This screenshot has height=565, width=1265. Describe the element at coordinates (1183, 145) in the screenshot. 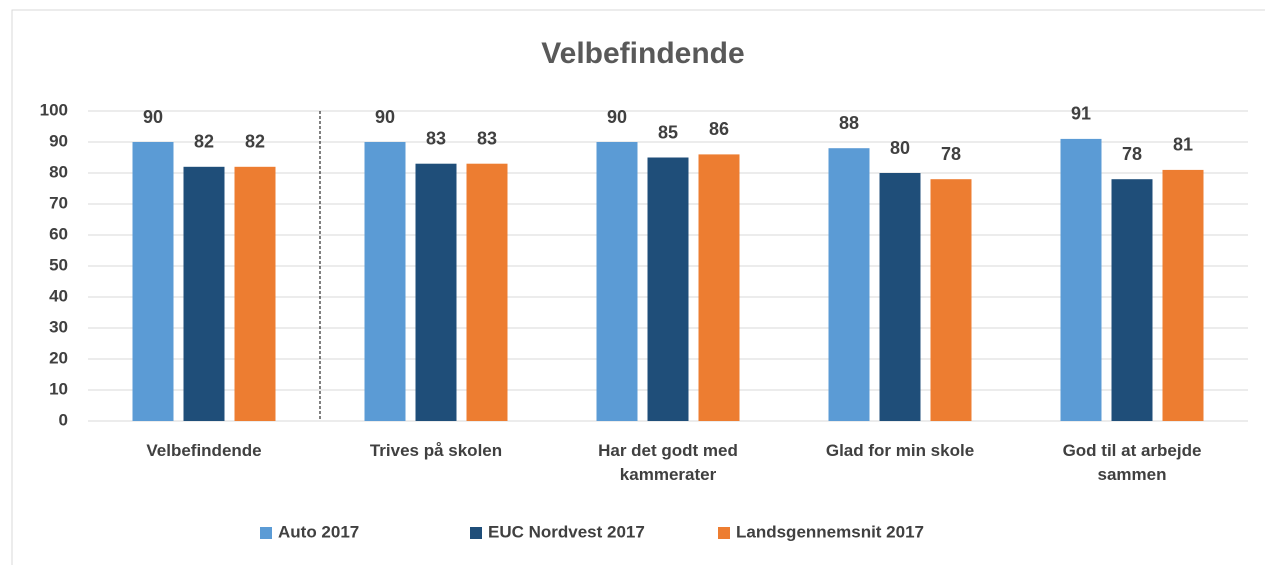

I see `data-label: 81` at that location.